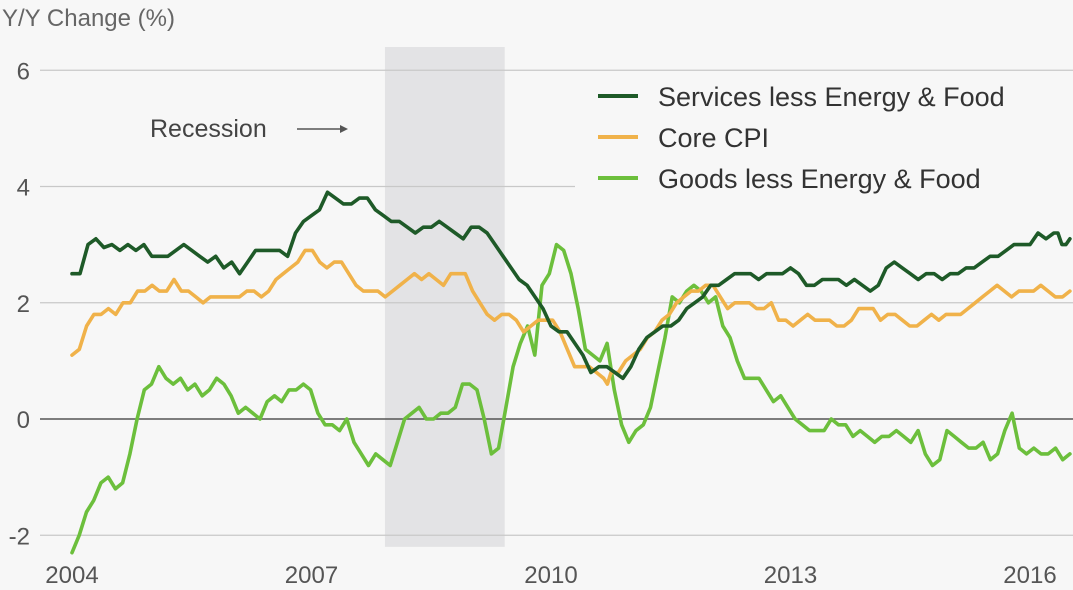 The height and width of the screenshot is (590, 1073). I want to click on x-tick-label: 2013, so click(790, 575).